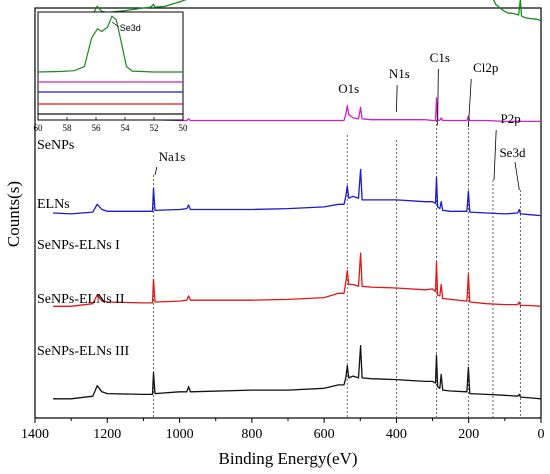 Image resolution: width=550 pixels, height=474 pixels. I want to click on peak-label: C1s, so click(440, 57).